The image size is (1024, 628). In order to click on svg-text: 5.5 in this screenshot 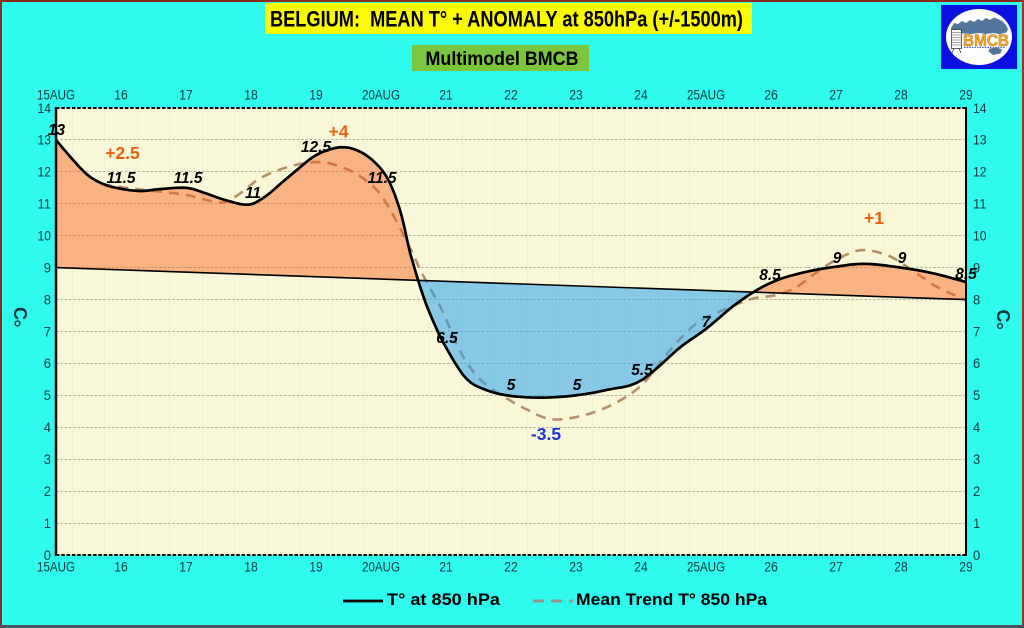, I will do `click(642, 370)`.